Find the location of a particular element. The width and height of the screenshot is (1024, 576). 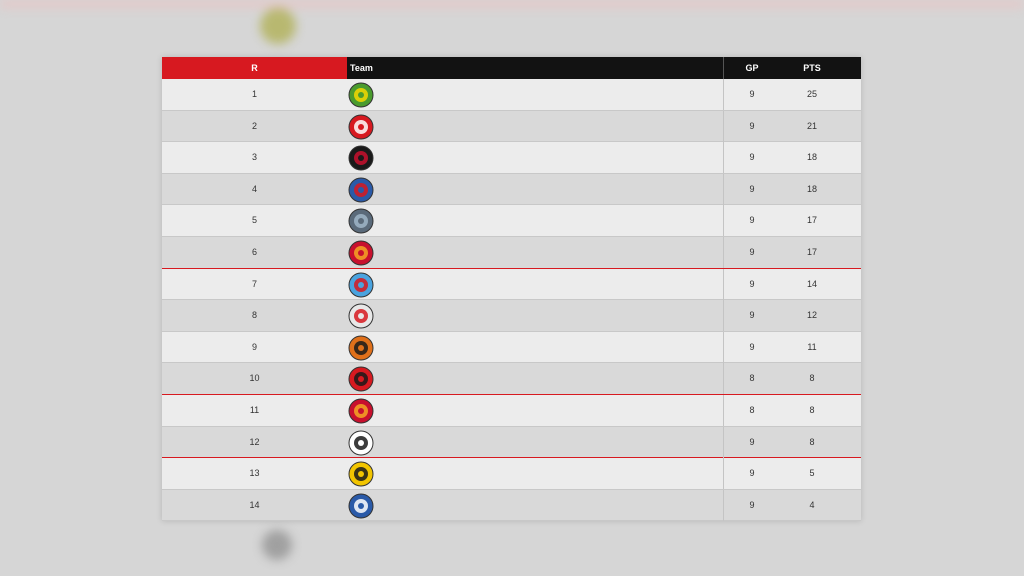

pts-cell: 21 is located at coordinates (811, 125).